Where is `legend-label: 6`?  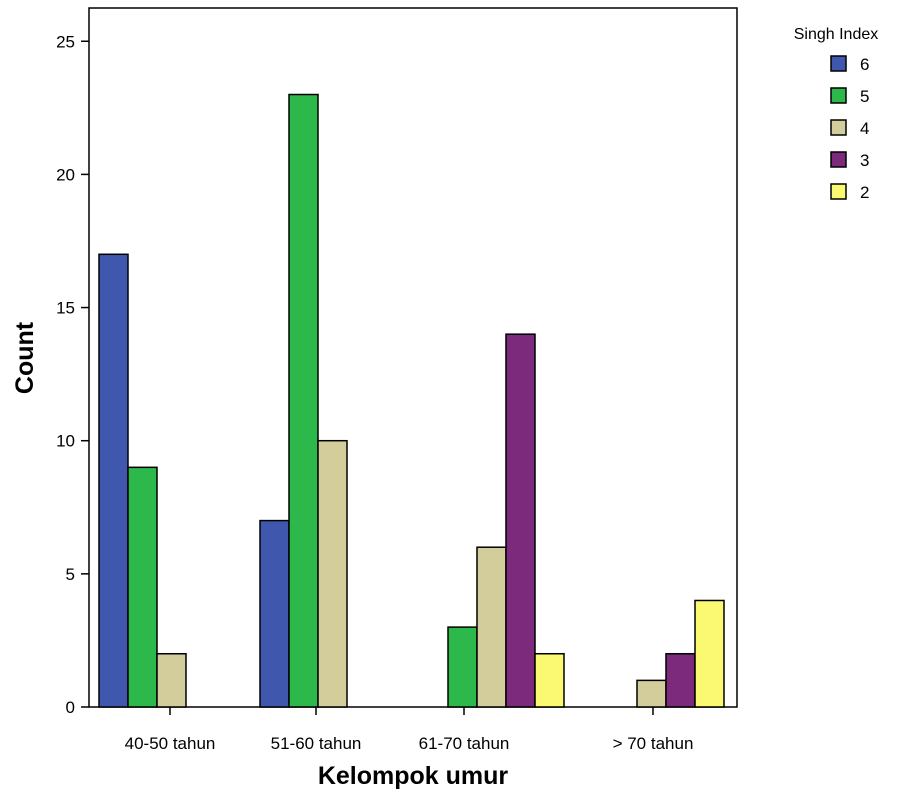
legend-label: 6 is located at coordinates (864, 64).